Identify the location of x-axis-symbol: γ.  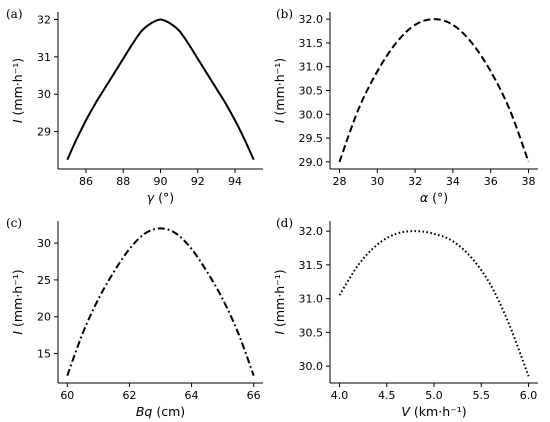
(151, 197).